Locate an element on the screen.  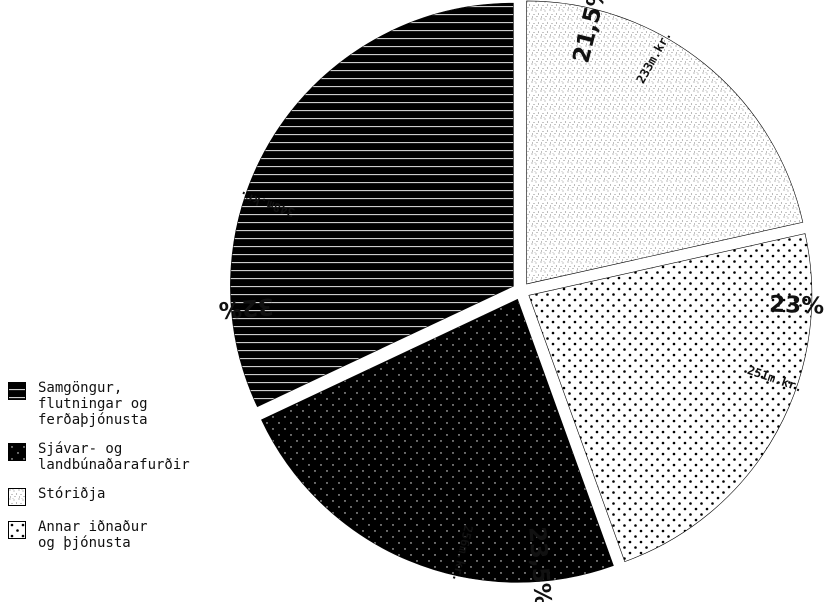
legend-swatch-hlines-icon is located at coordinates (17, 391).